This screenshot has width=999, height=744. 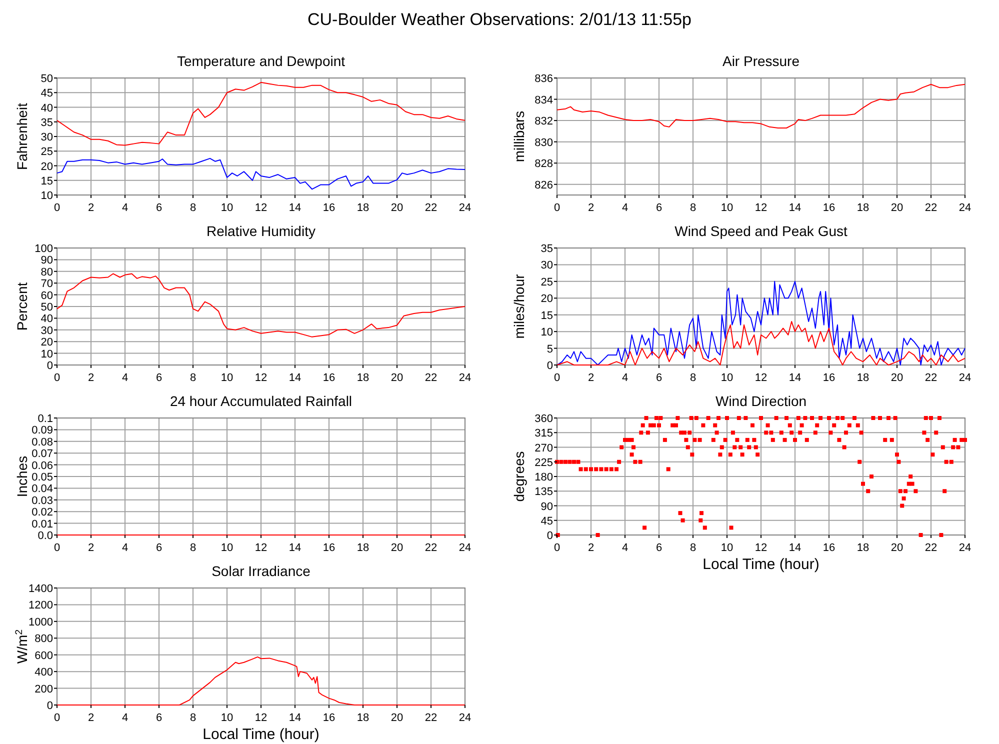 I want to click on y-tick-label: 828, so click(x=543, y=164).